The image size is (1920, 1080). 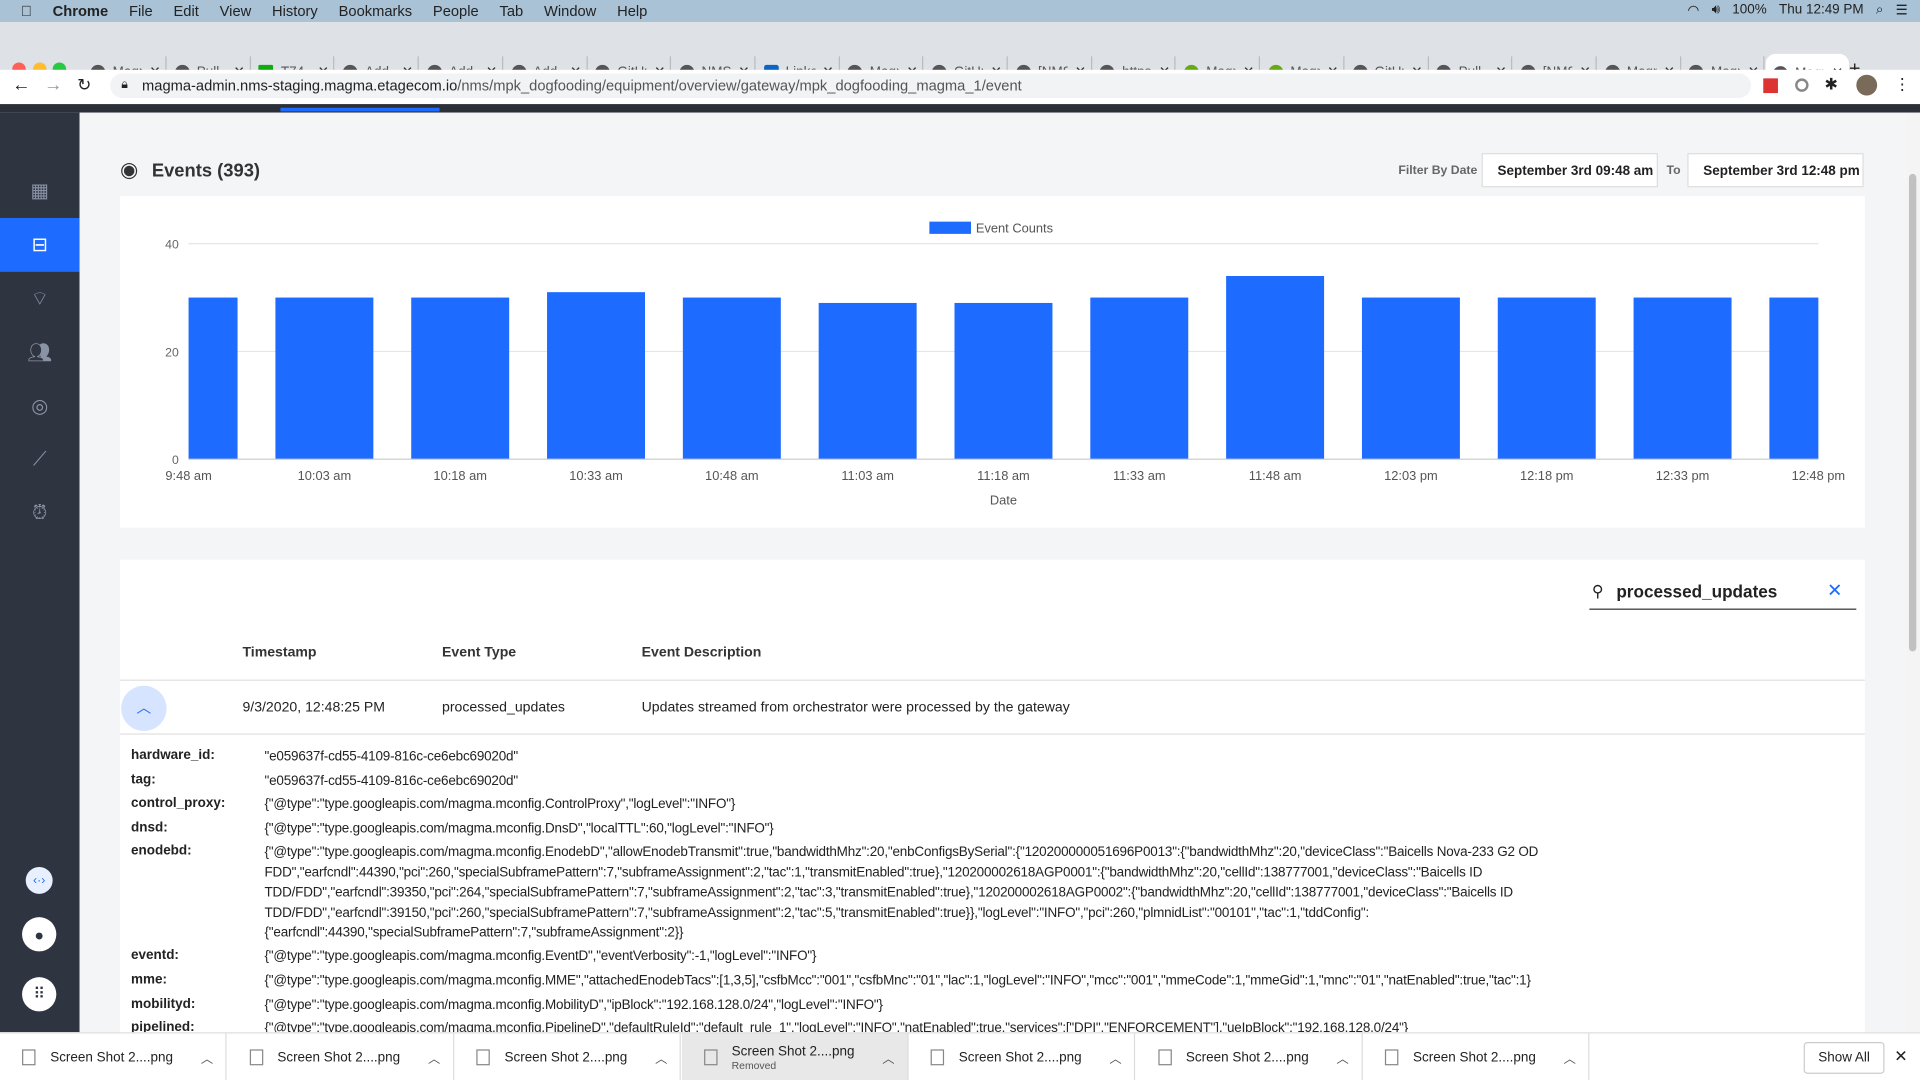 What do you see at coordinates (1854, 70) in the screenshot?
I see `new-tab-button: +` at bounding box center [1854, 70].